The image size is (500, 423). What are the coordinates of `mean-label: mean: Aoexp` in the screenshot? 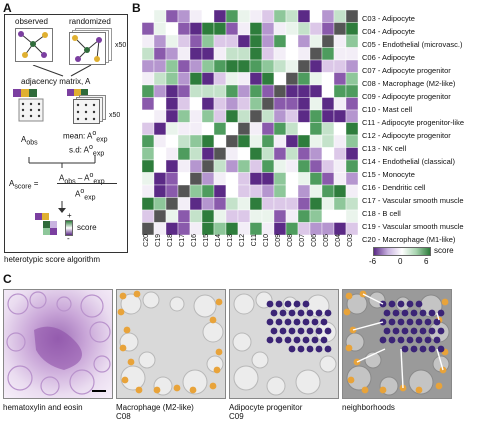 It's located at (85, 137).